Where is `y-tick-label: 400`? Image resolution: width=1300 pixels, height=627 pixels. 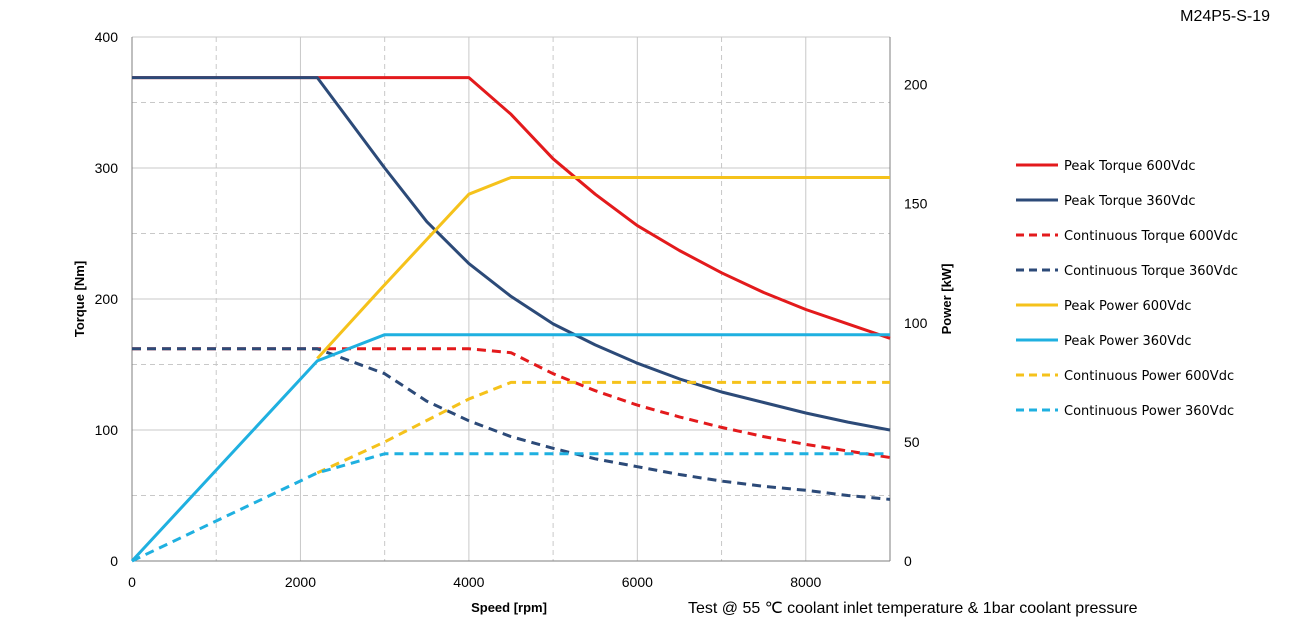
y-tick-label: 400 is located at coordinates (107, 37).